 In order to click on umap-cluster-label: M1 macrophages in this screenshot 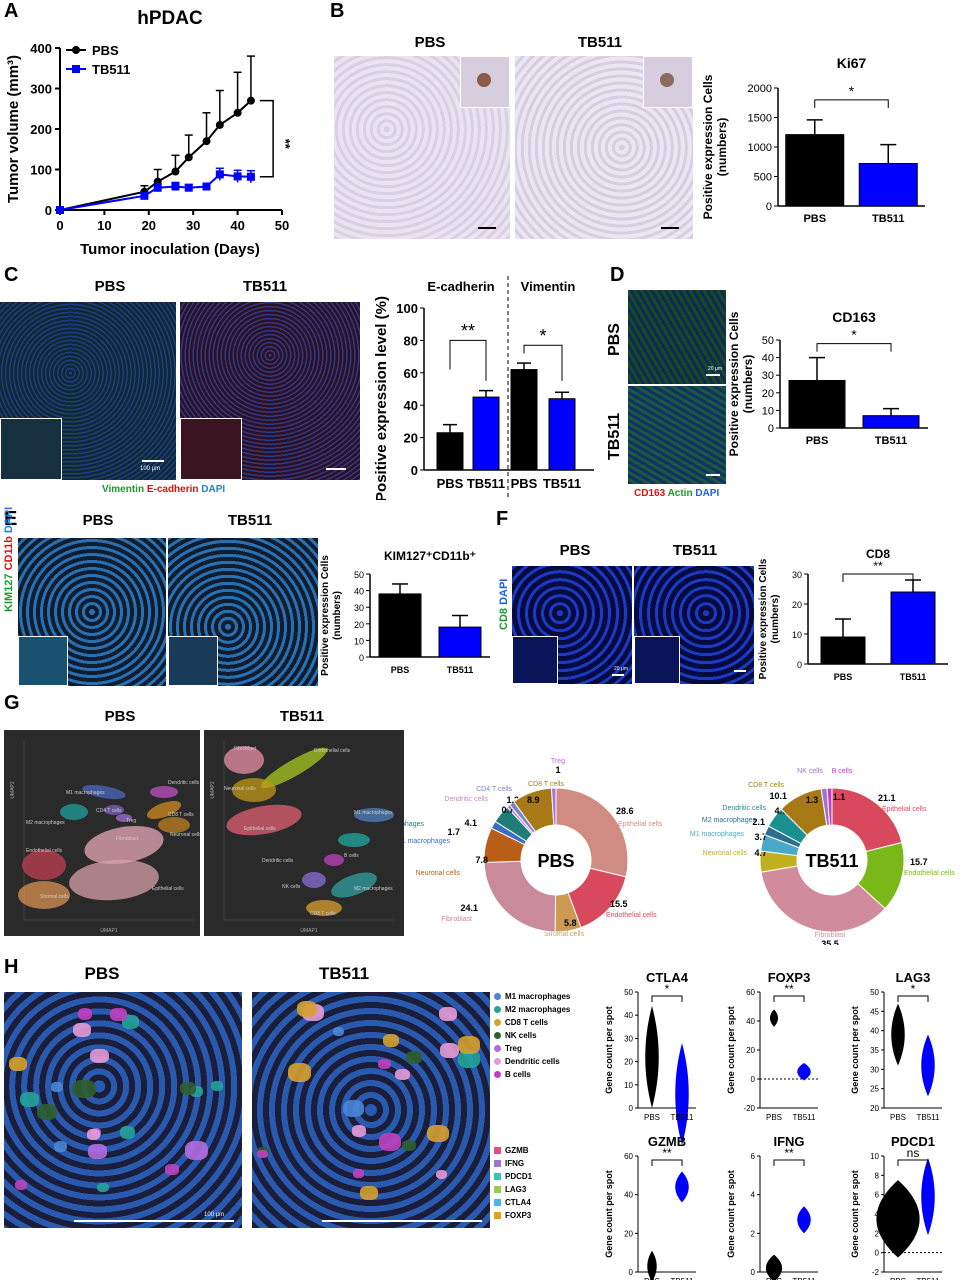, I will do `click(85, 793)`.